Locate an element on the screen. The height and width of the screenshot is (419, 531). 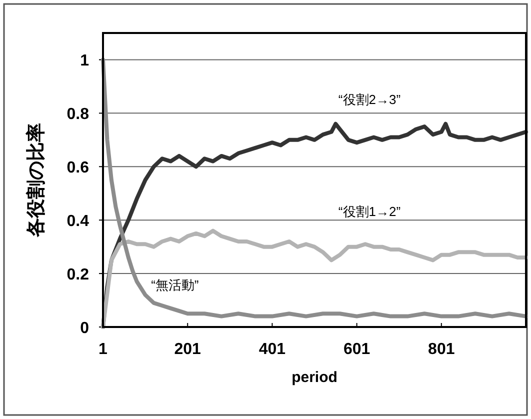
x-tick-label: 401 is located at coordinates (272, 349).